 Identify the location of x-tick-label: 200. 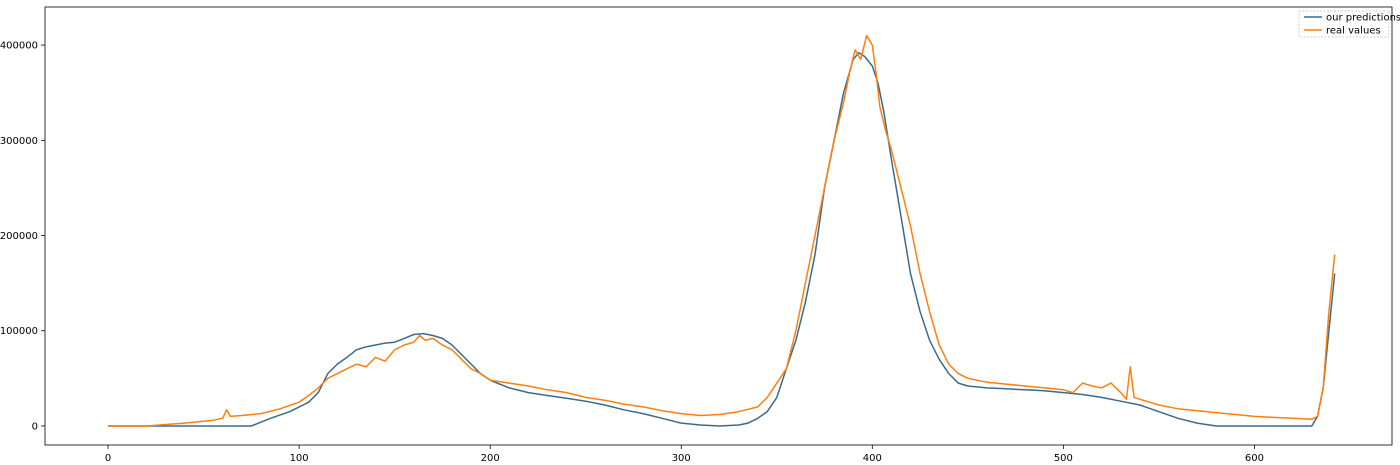
(490, 458).